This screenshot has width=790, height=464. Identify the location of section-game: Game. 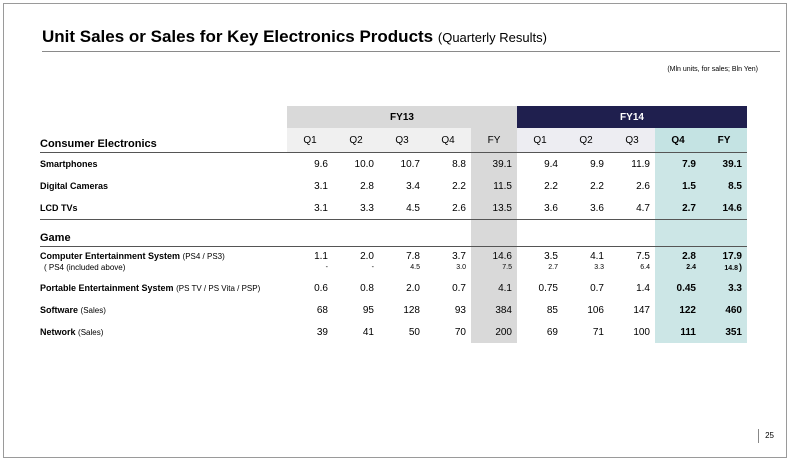
(163, 233).